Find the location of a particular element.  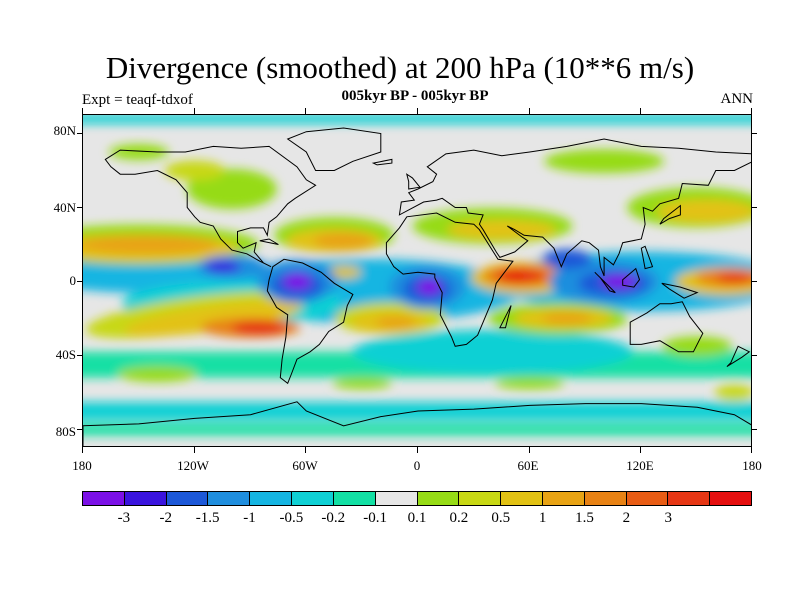

colorbar-label: -0.2 is located at coordinates (333, 518).